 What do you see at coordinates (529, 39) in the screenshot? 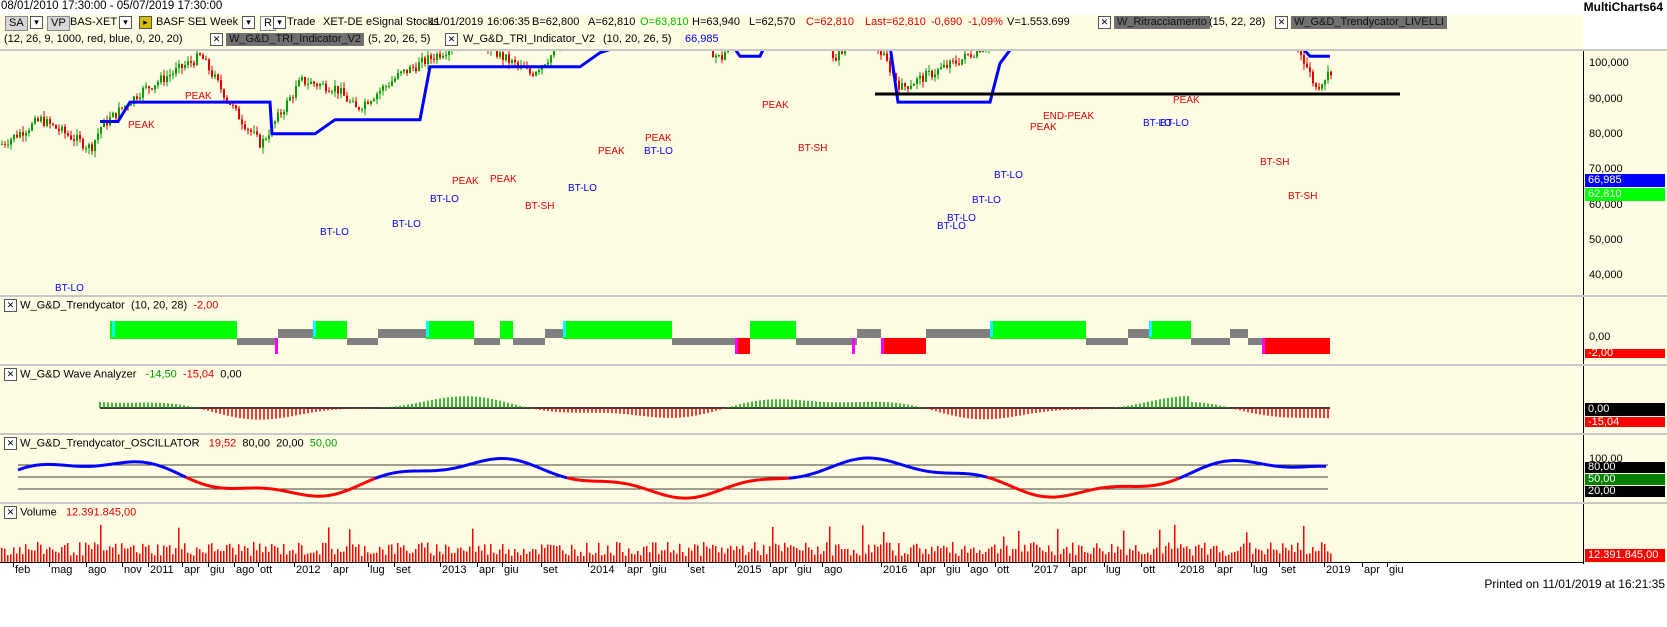
I see `indicator-tri-v2-b: W_G&D_TRI_Indicator_V2` at bounding box center [529, 39].